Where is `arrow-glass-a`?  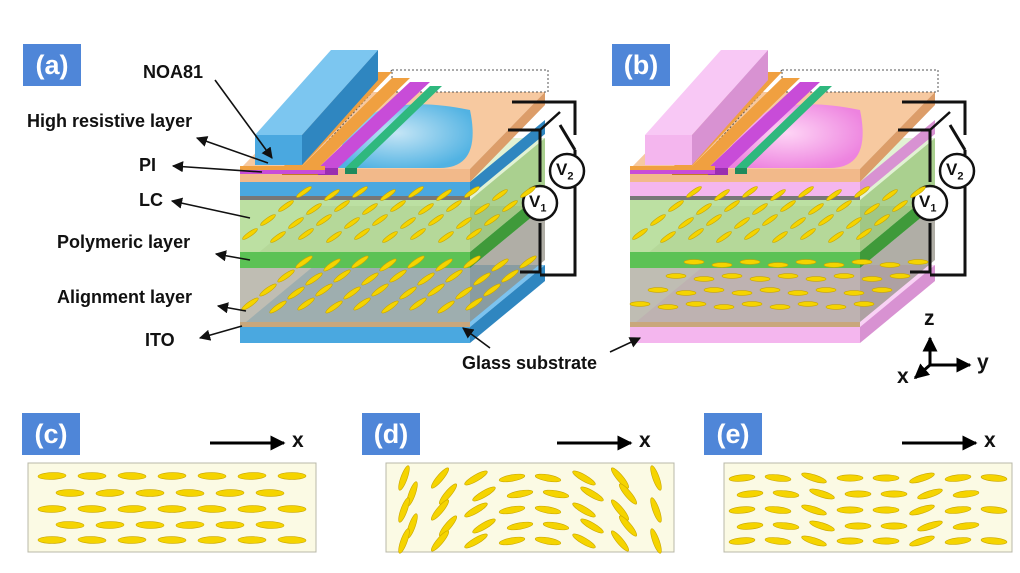 arrow-glass-a is located at coordinates (476, 338).